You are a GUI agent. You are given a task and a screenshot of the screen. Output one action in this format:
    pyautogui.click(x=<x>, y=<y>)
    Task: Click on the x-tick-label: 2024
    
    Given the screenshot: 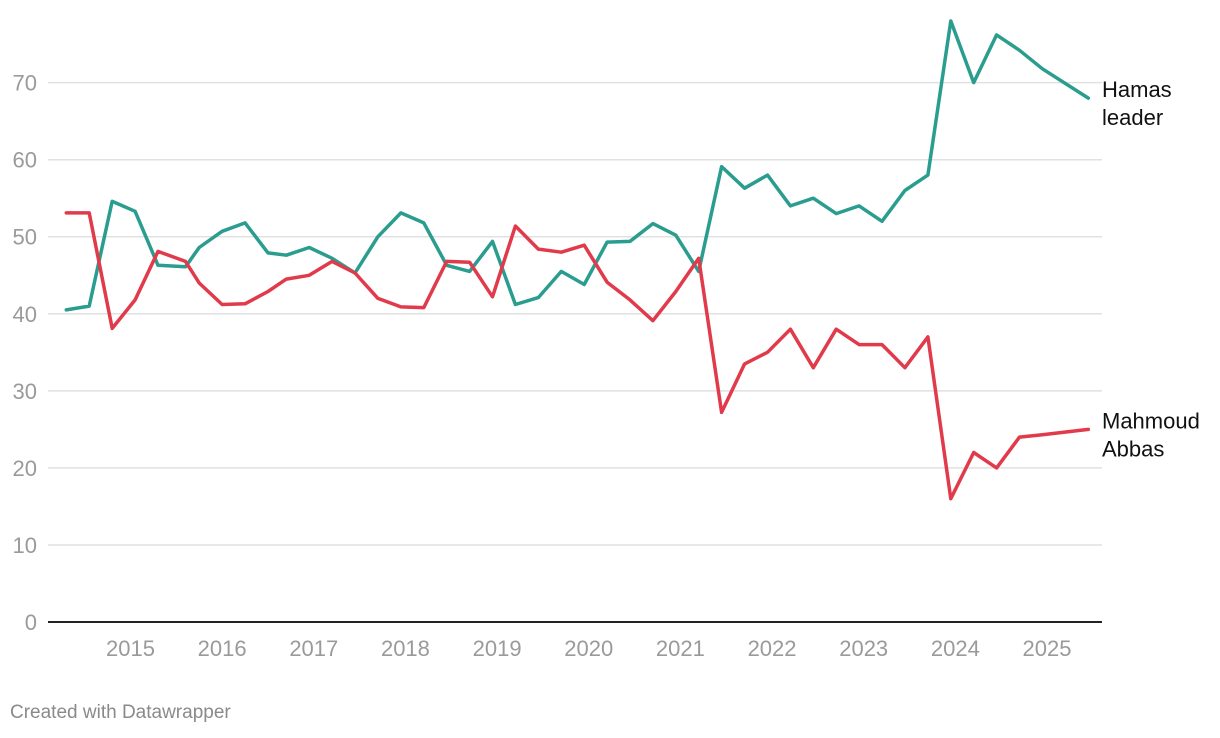 What is the action you would take?
    pyautogui.click(x=955, y=648)
    